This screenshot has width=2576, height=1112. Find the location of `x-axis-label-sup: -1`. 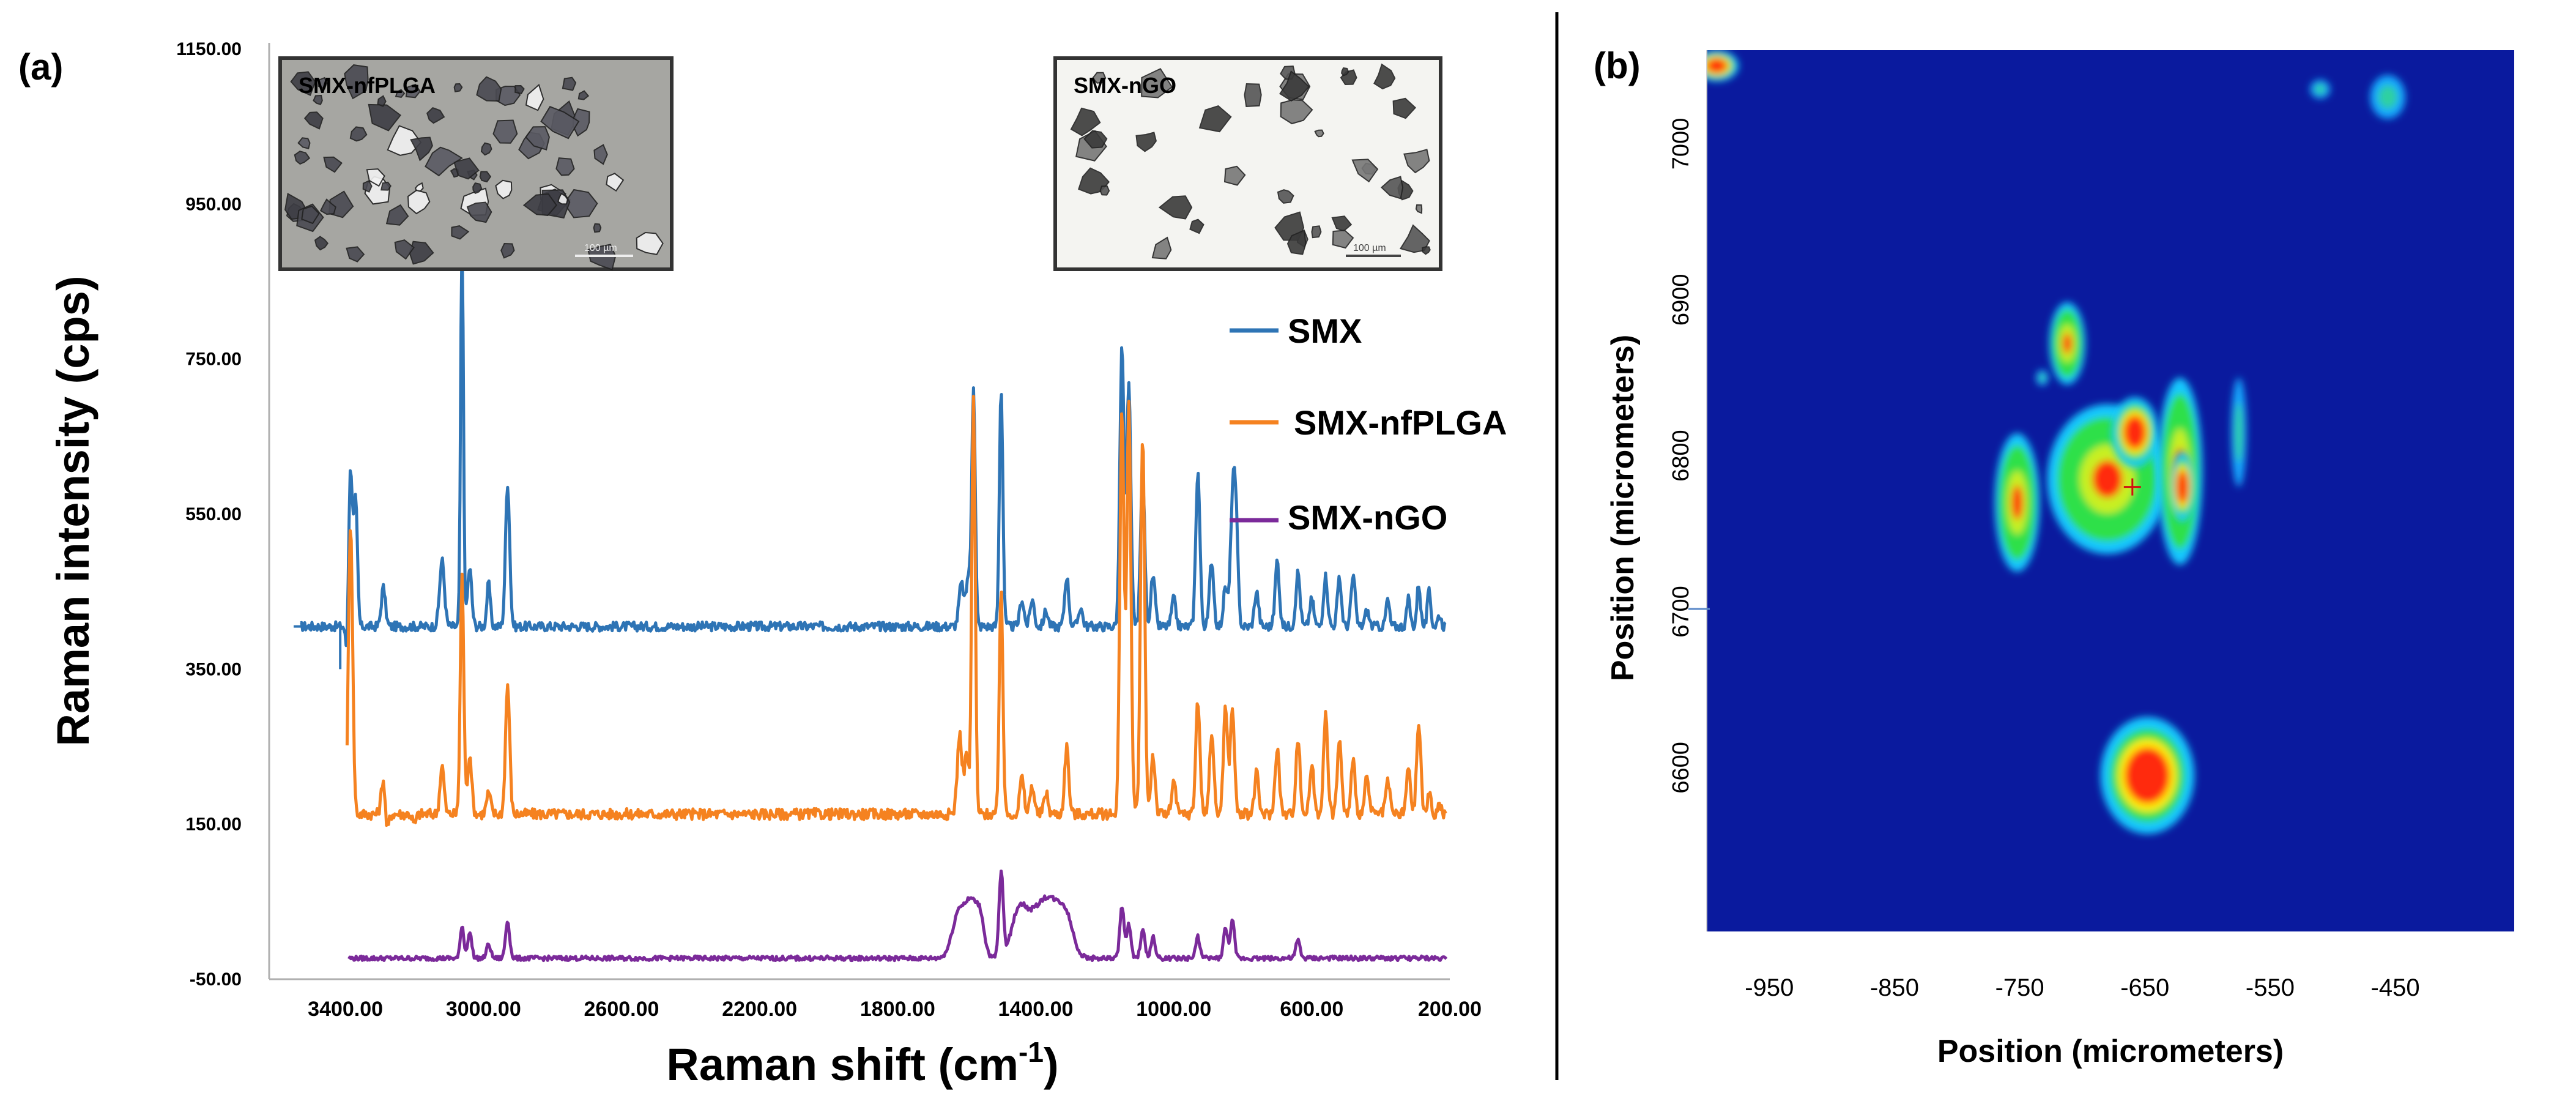

x-axis-label-sup: -1 is located at coordinates (1031, 1052).